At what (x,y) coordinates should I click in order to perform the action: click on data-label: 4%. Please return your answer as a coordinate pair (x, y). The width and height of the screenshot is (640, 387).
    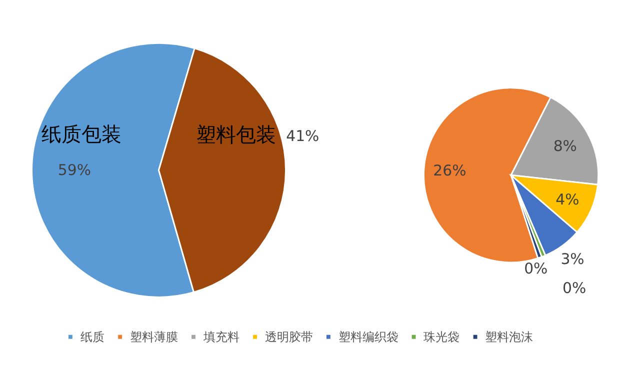
    Looking at the image, I should click on (568, 199).